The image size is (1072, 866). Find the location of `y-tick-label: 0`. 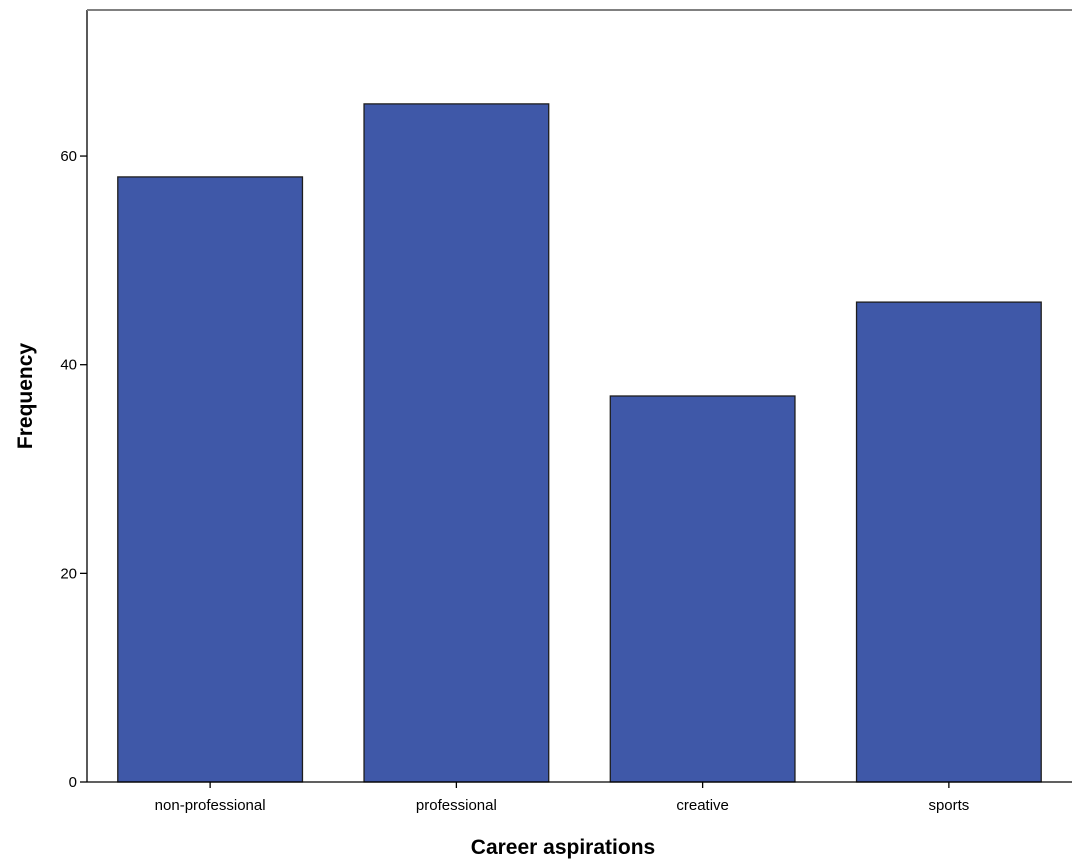

y-tick-label: 0 is located at coordinates (73, 782).